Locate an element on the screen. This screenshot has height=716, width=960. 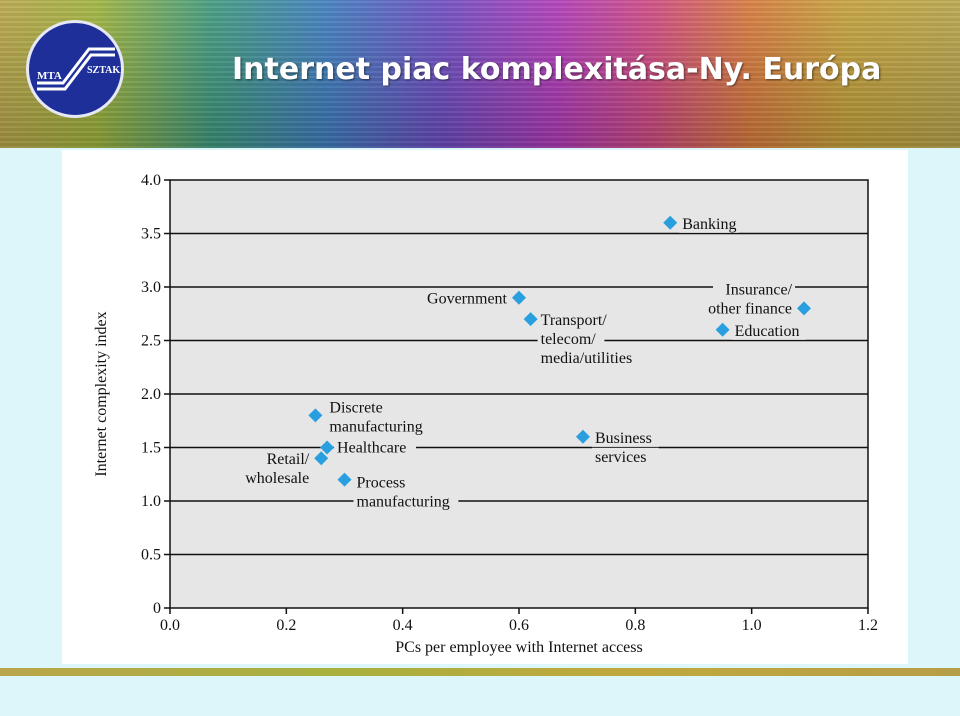
y-tick-label: 3.5 is located at coordinates (151, 234).